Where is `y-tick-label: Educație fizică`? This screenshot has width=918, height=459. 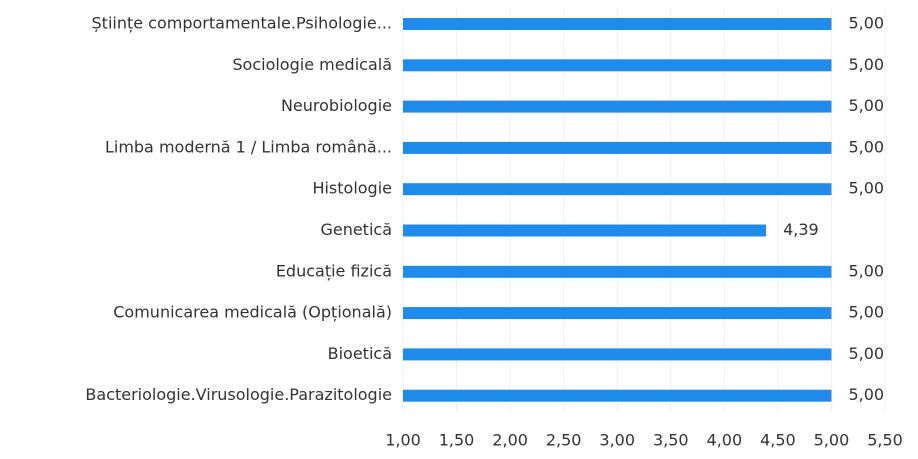 y-tick-label: Educație fizică is located at coordinates (334, 270).